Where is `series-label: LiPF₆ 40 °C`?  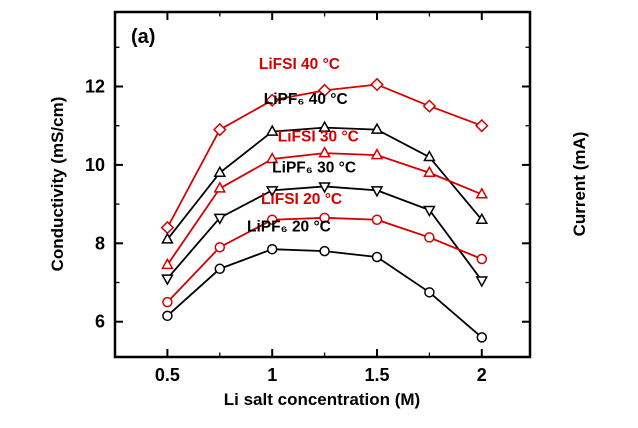
series-label: LiPF₆ 40 °C is located at coordinates (306, 99).